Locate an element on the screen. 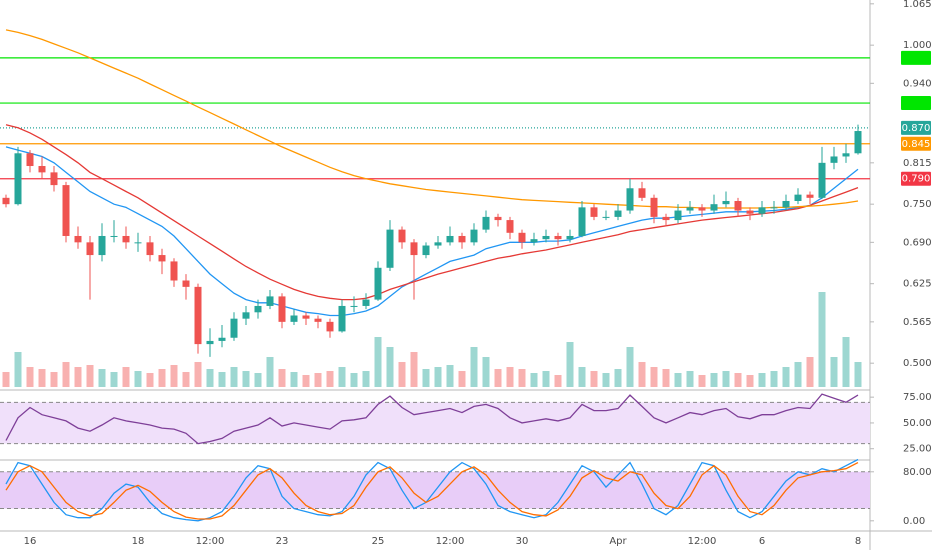  x-tick-label: 8 is located at coordinates (858, 541).